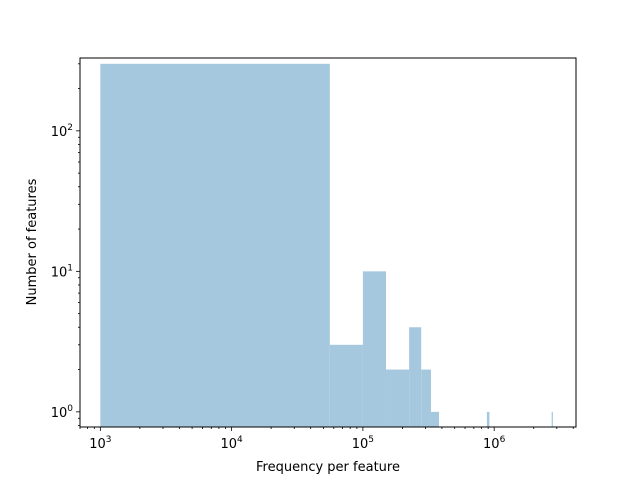  I want to click on x-tick-label-1: 104, so click(231, 443).